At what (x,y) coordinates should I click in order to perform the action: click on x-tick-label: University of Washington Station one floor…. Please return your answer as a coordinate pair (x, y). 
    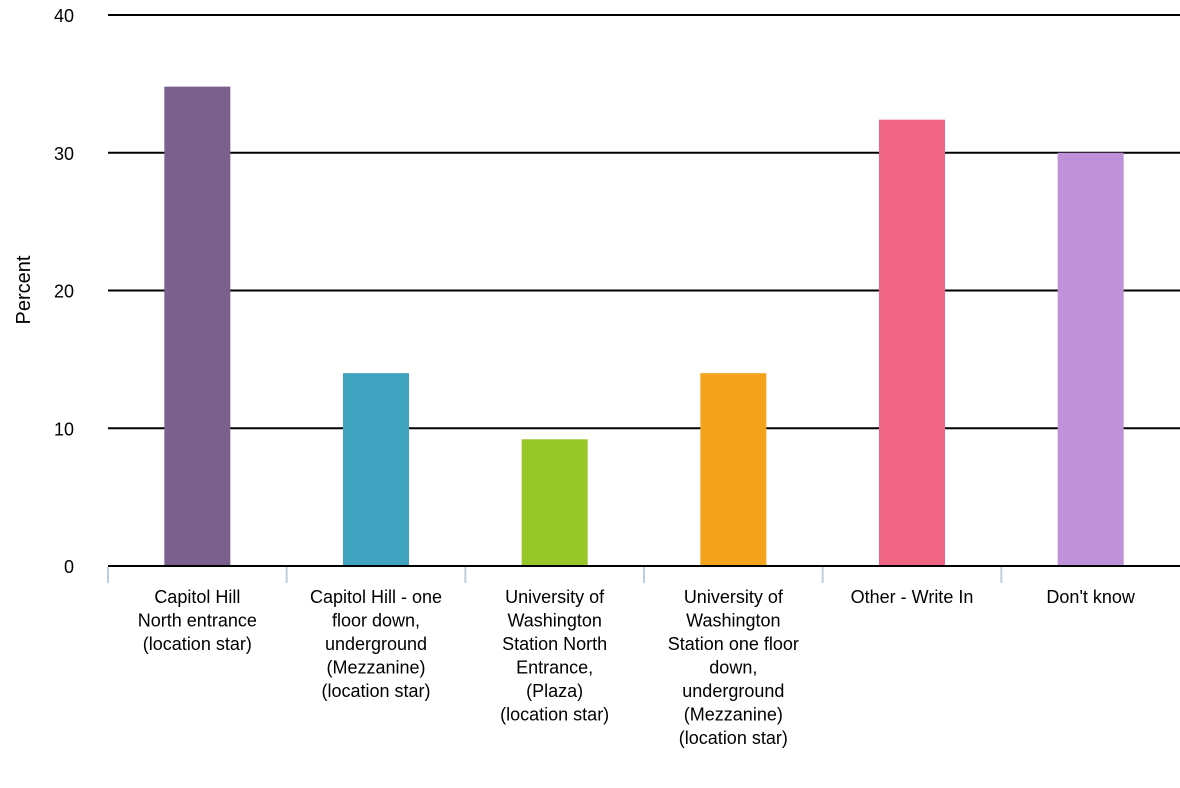
    Looking at the image, I should click on (733, 667).